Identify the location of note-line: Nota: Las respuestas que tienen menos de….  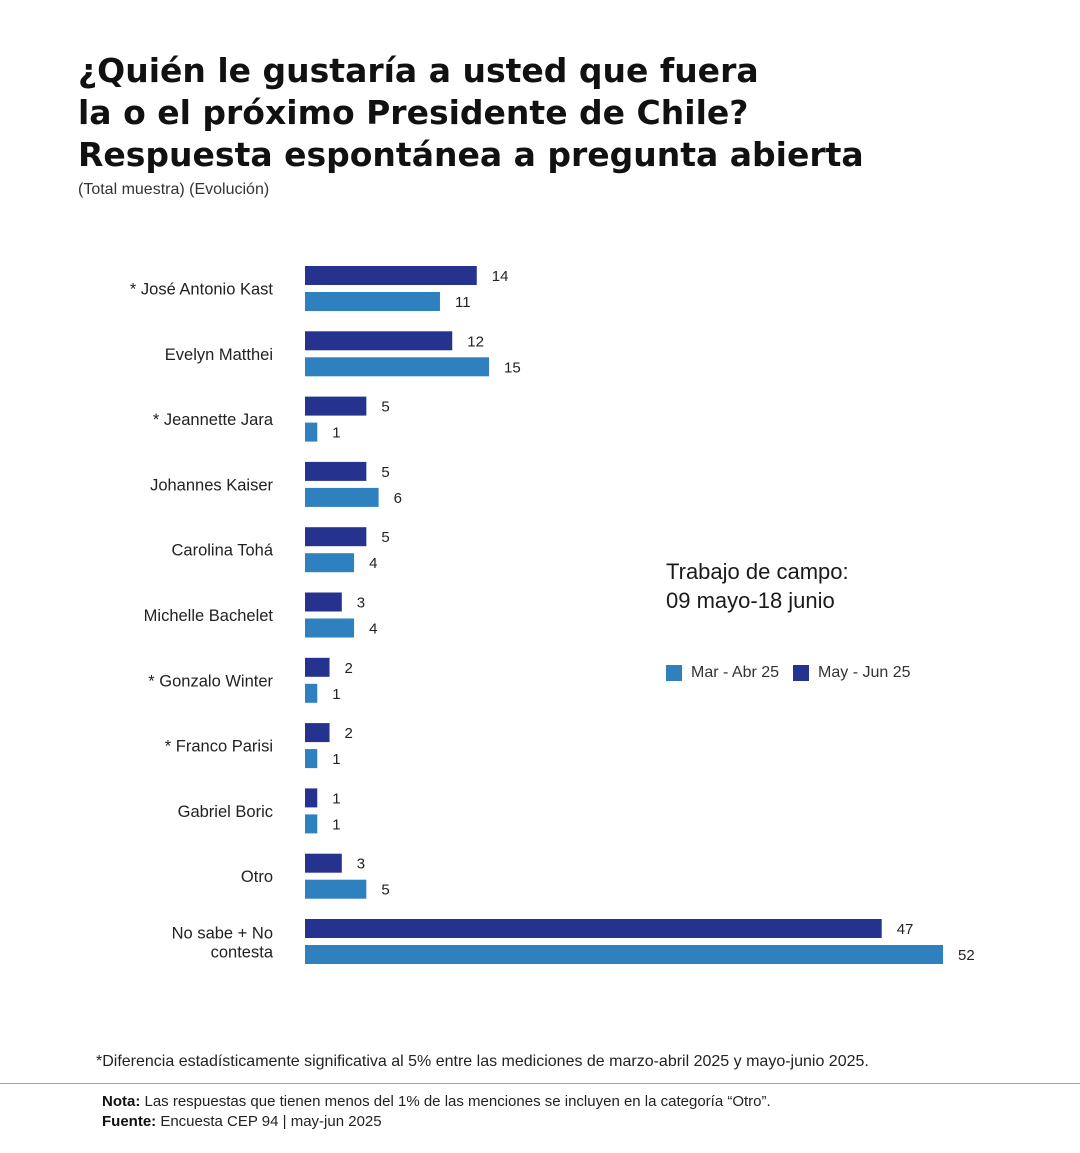
(436, 1102).